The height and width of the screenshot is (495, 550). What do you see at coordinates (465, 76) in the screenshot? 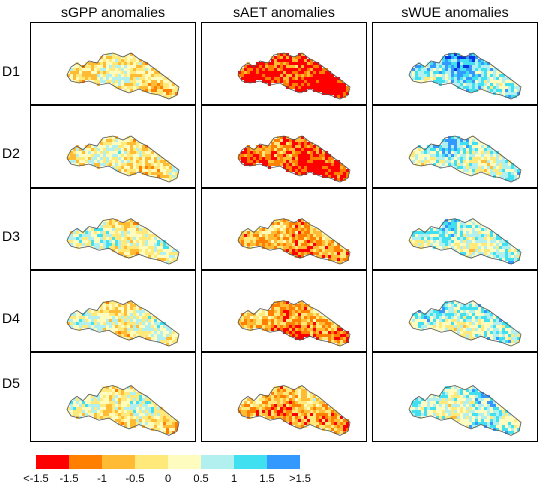
I see `anomaly-map` at bounding box center [465, 76].